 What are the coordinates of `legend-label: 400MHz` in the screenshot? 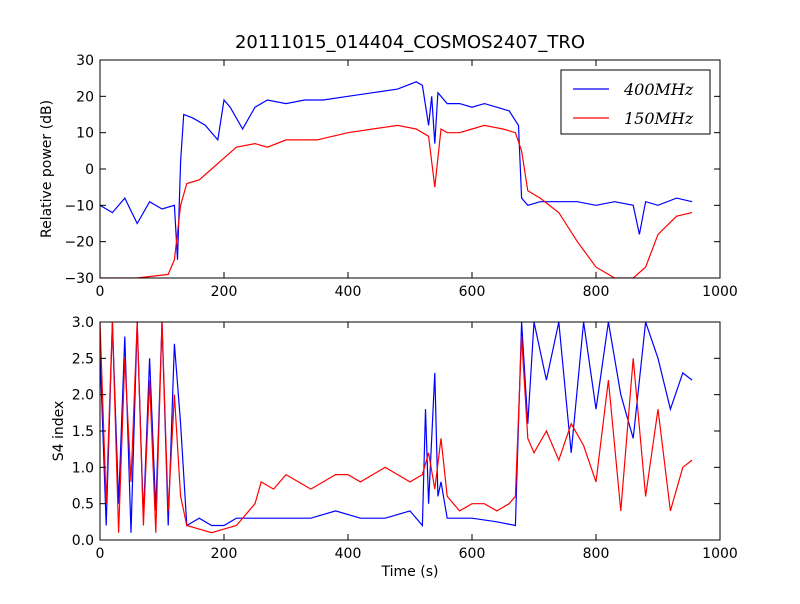 It's located at (658, 89).